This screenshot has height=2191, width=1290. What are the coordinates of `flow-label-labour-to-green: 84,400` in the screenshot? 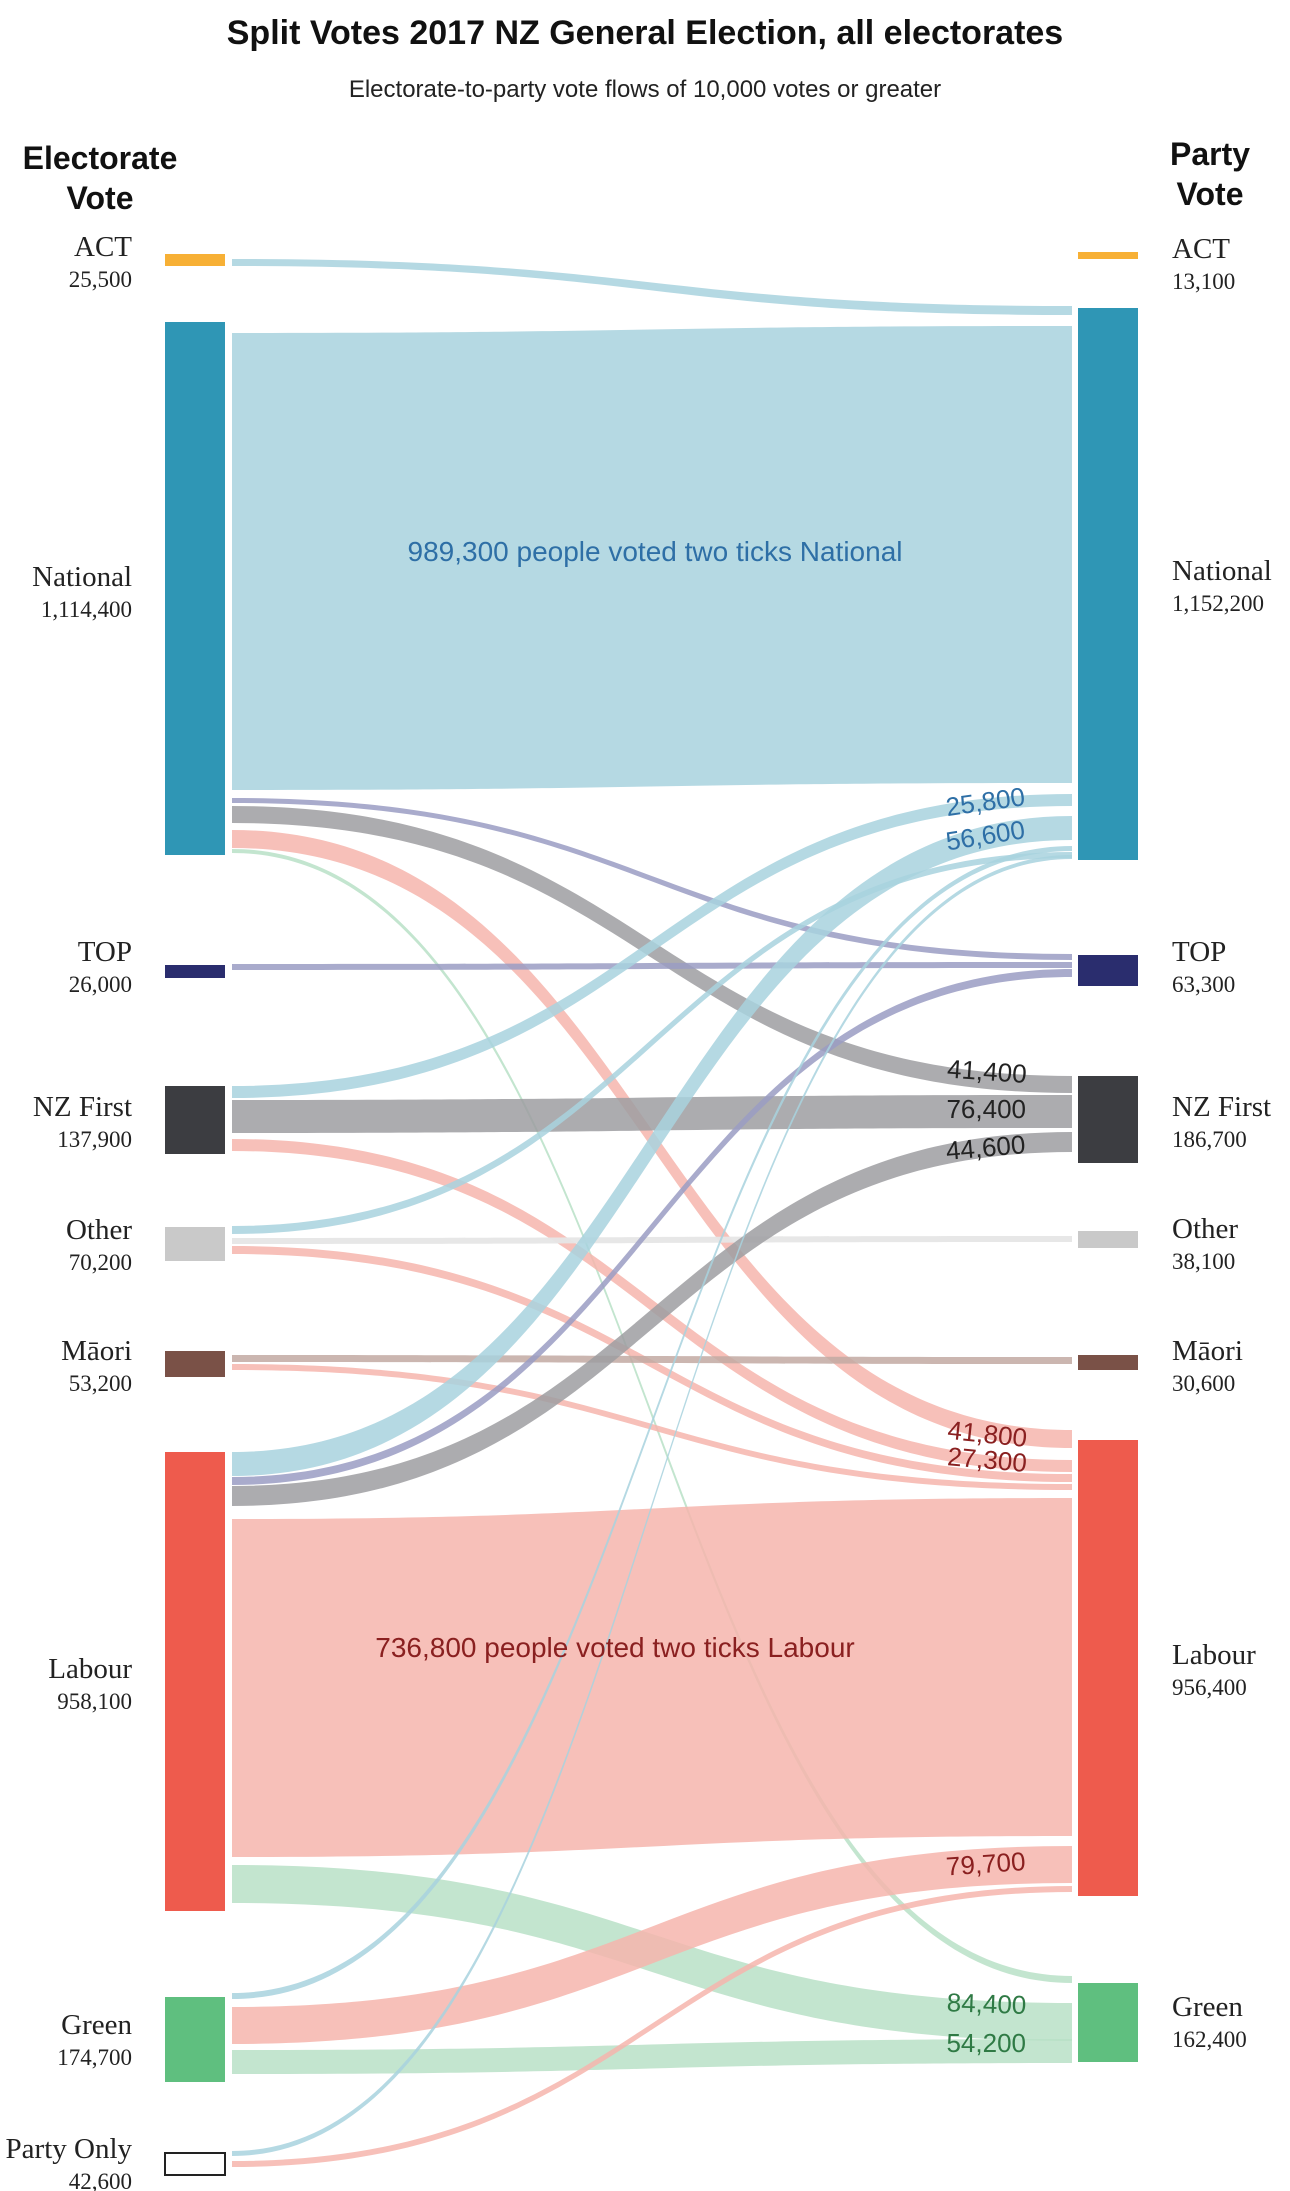 It's located at (986, 2003).